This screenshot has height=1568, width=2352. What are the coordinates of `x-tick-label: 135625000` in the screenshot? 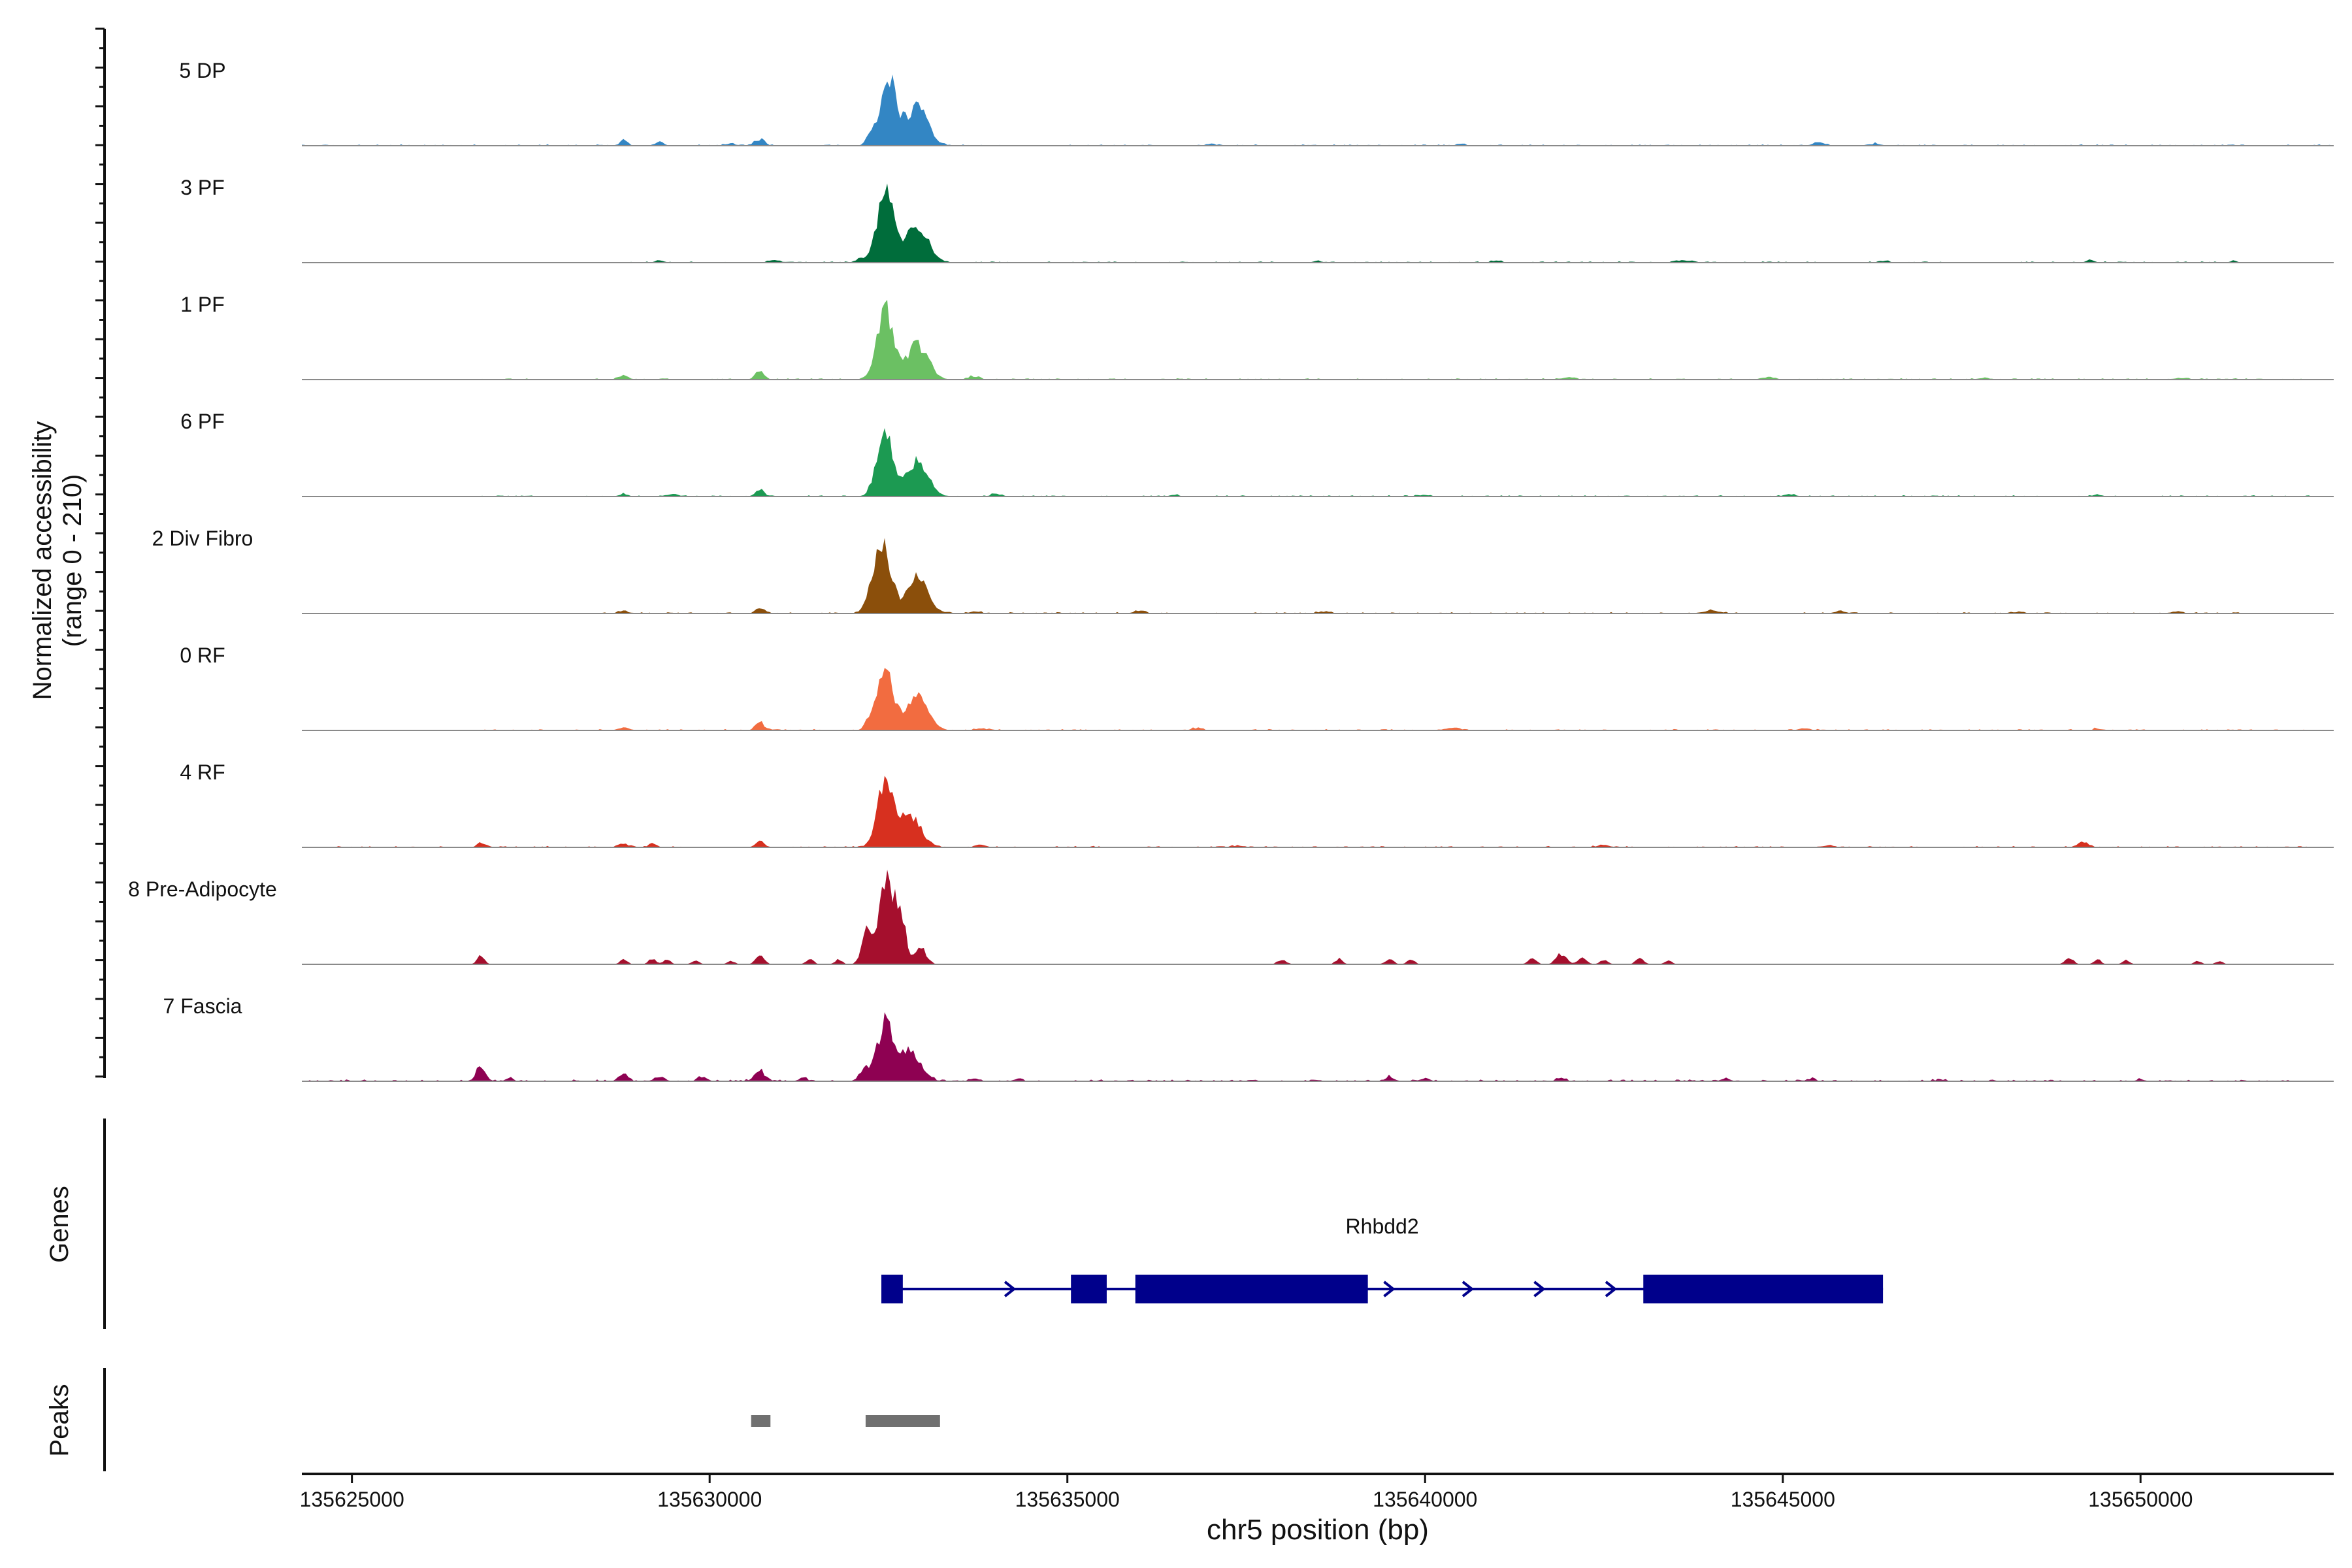 It's located at (352, 1499).